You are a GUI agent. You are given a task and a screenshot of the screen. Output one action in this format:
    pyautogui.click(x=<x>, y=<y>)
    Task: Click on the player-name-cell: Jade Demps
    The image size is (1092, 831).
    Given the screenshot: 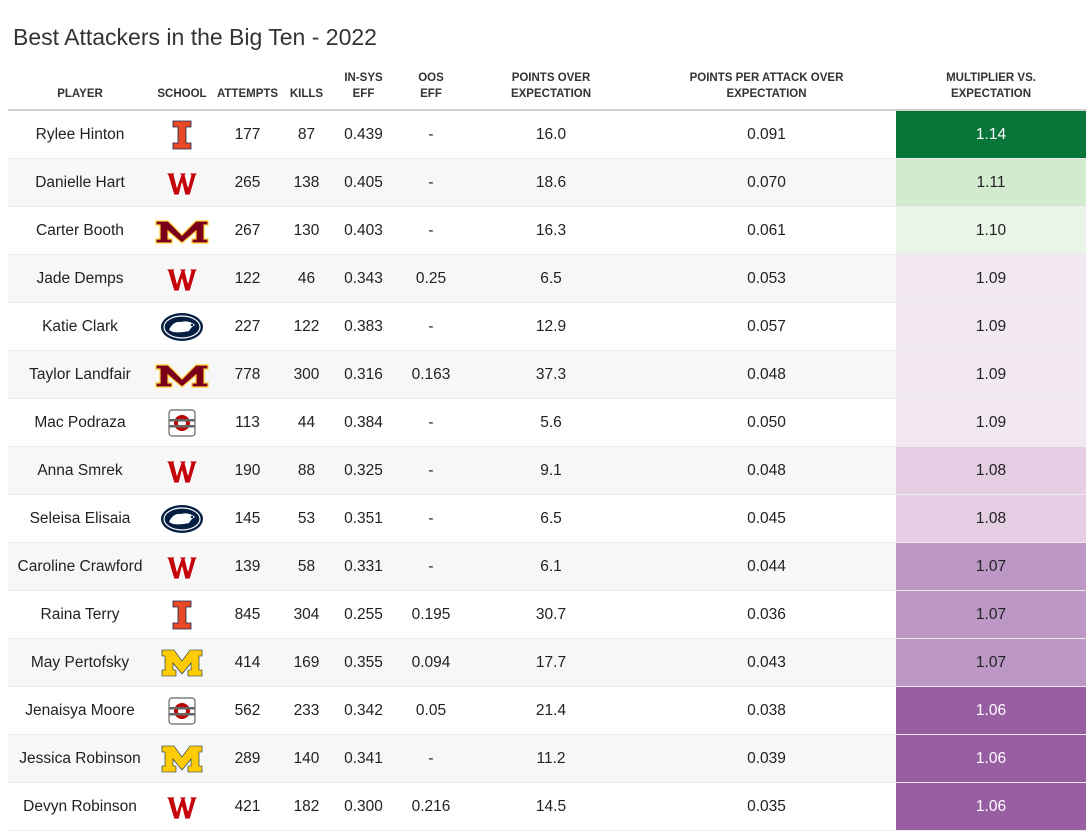 What is the action you would take?
    pyautogui.click(x=80, y=278)
    